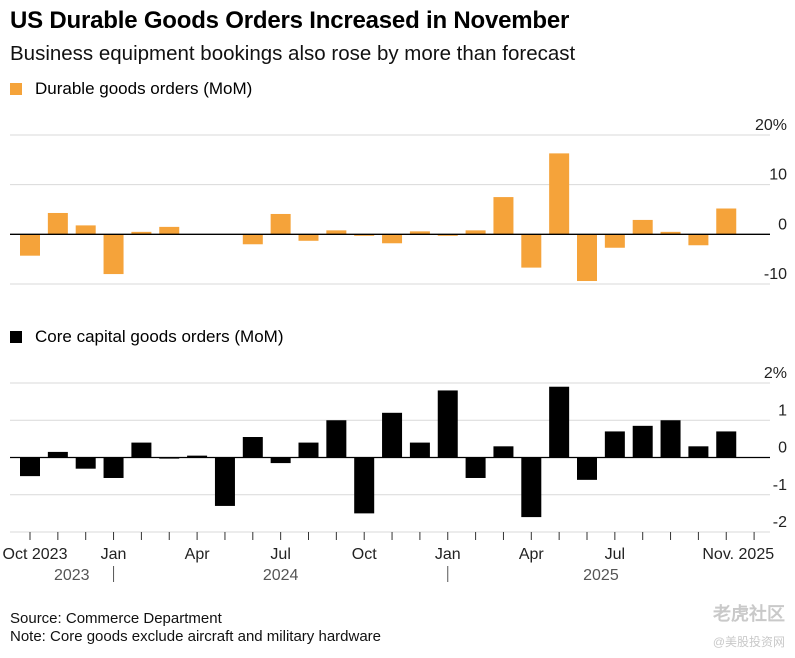 This screenshot has width=795, height=658. Describe the element at coordinates (72, 575) in the screenshot. I see `x-year-label: 2023` at that location.